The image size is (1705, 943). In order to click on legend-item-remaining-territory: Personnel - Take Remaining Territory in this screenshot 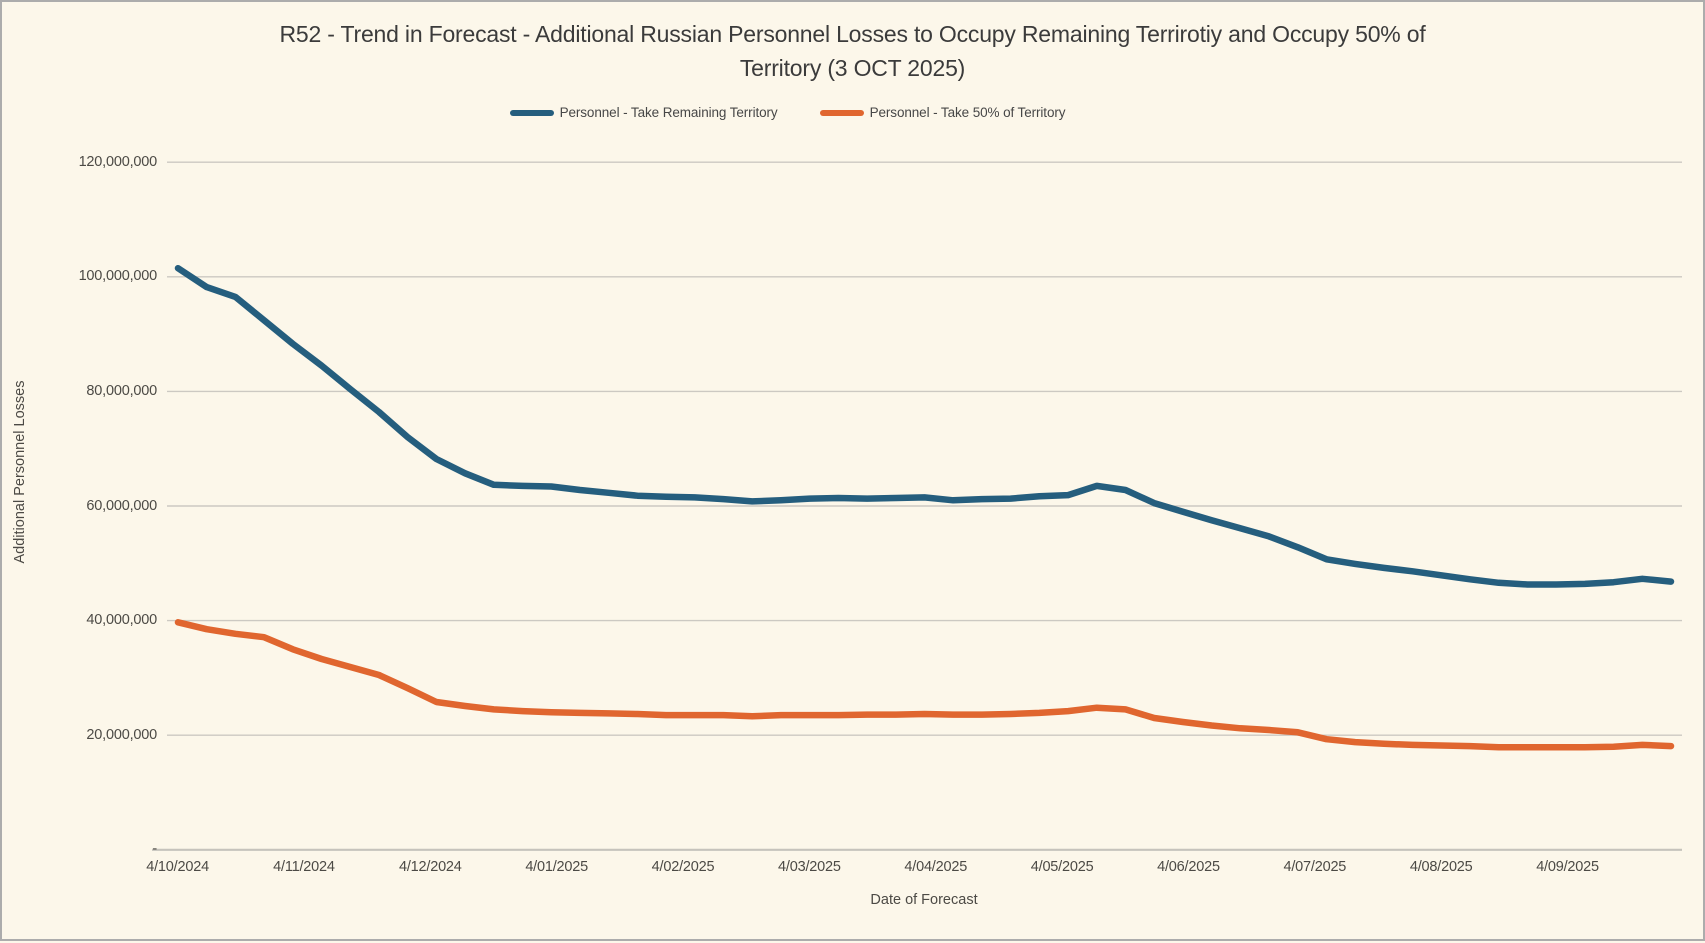, I will do `click(643, 112)`.